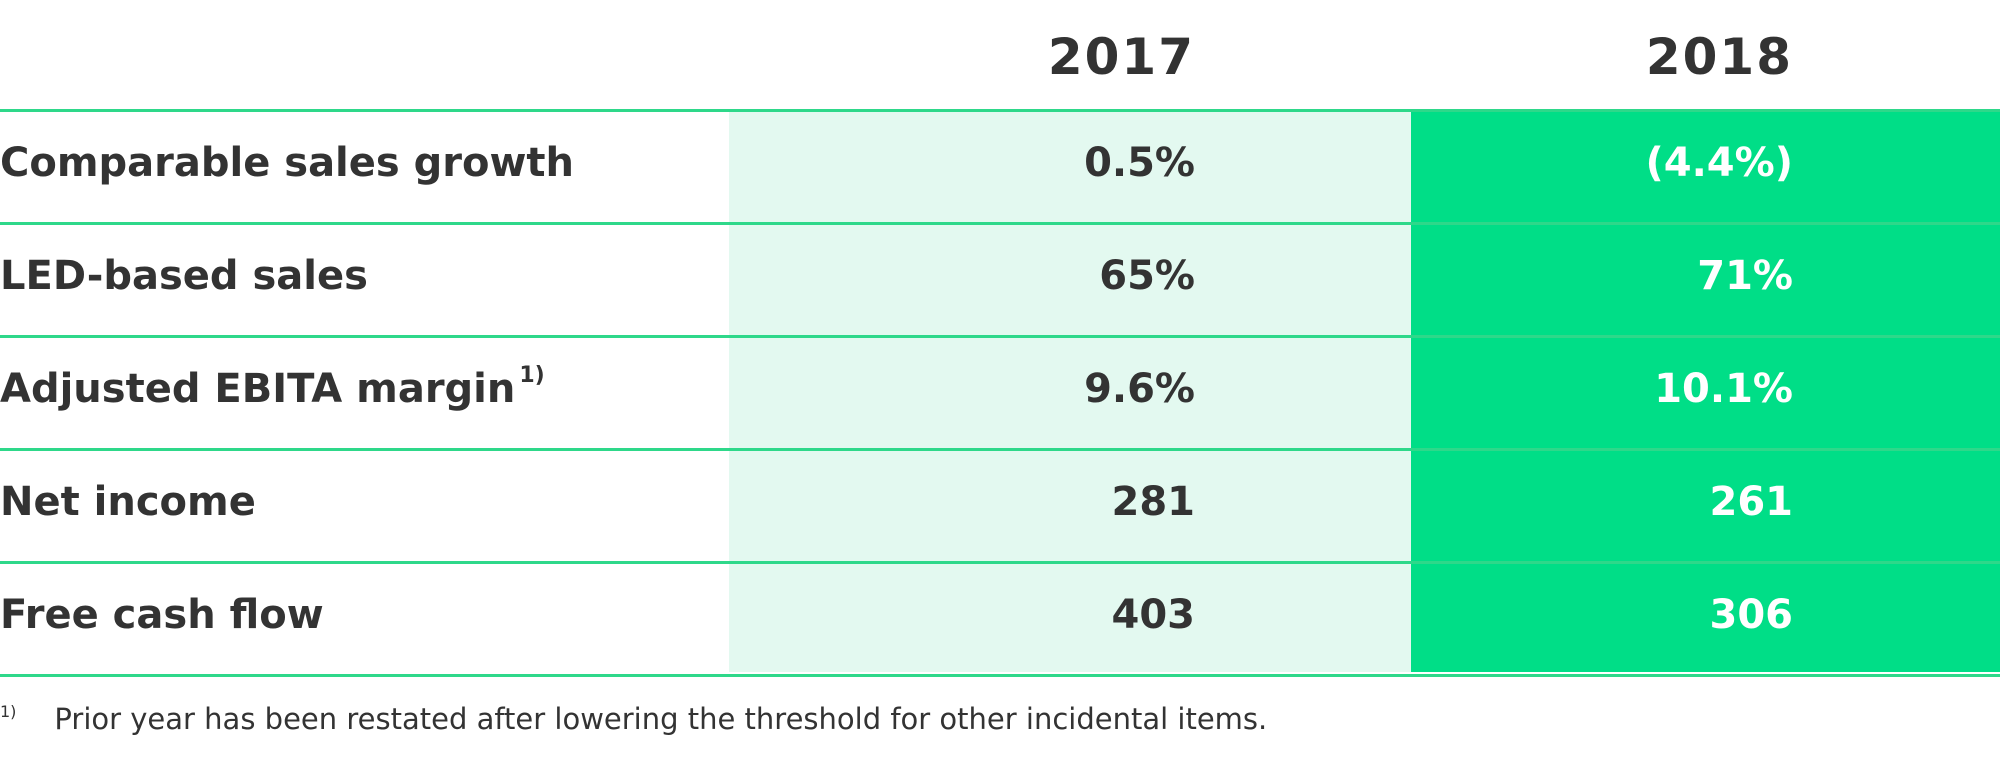 The height and width of the screenshot is (767, 2000). I want to click on column-header-2017: 2017, so click(1121, 57).